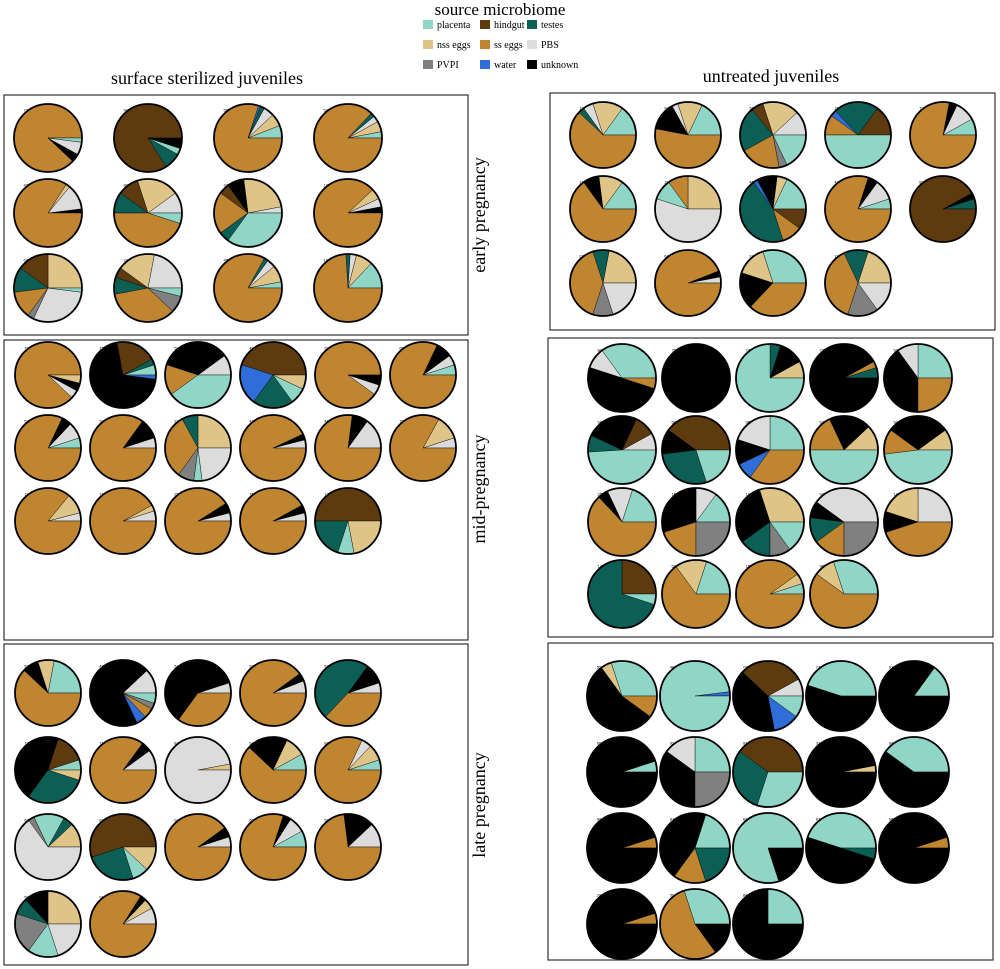 The height and width of the screenshot is (969, 1000). Describe the element at coordinates (326, 259) in the screenshot. I see `pie-number-label: 19` at that location.